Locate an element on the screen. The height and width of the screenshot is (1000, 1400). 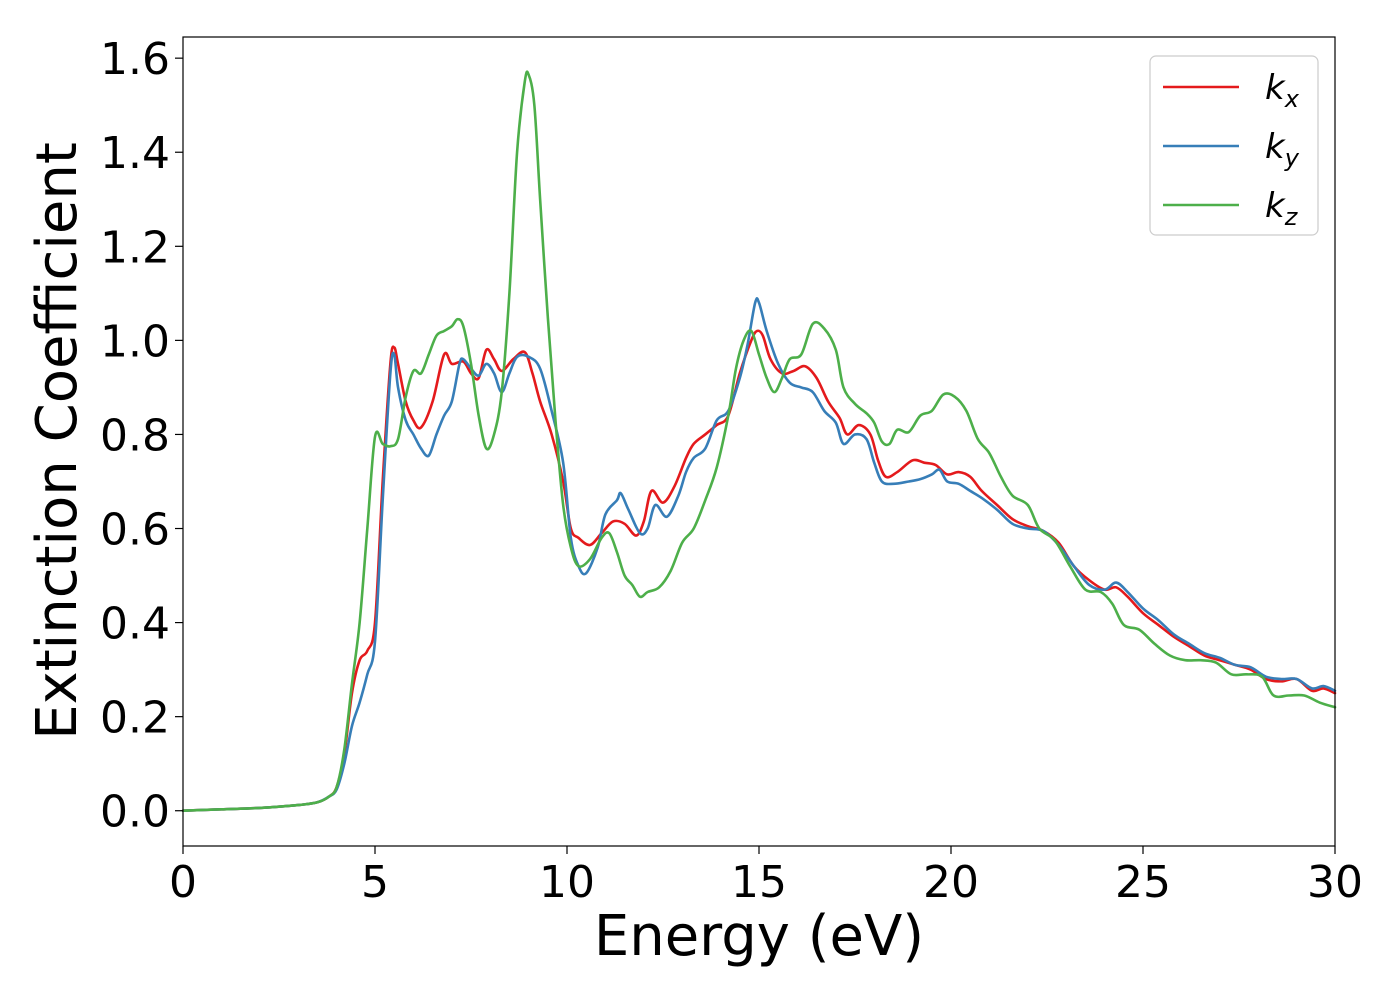
x-axis: 0 5 10 15 20 25 30 is located at coordinates (766, 877).